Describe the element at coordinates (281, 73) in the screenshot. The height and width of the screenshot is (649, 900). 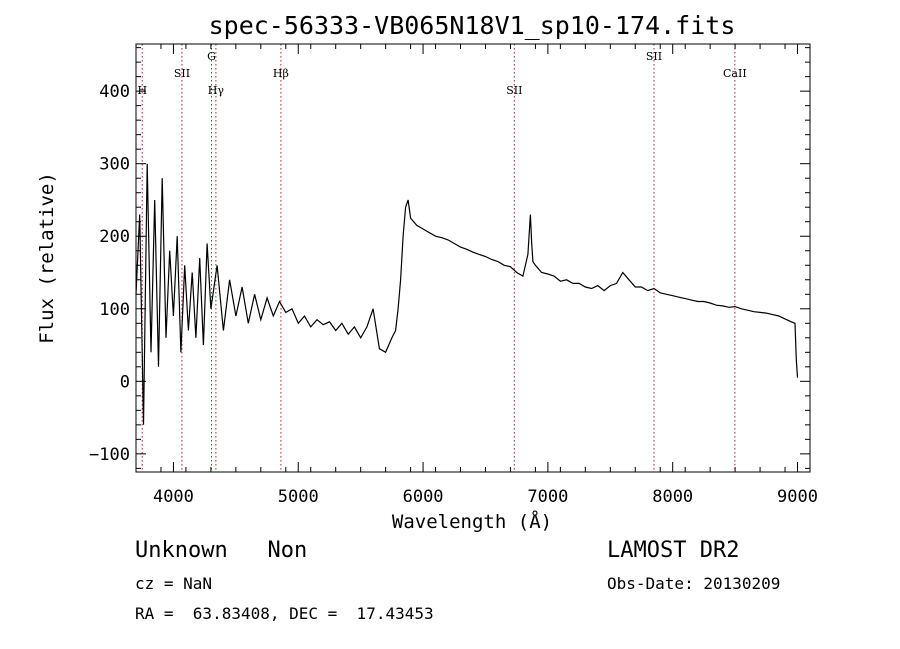
I see `spectral-line-label: Hβ` at that location.